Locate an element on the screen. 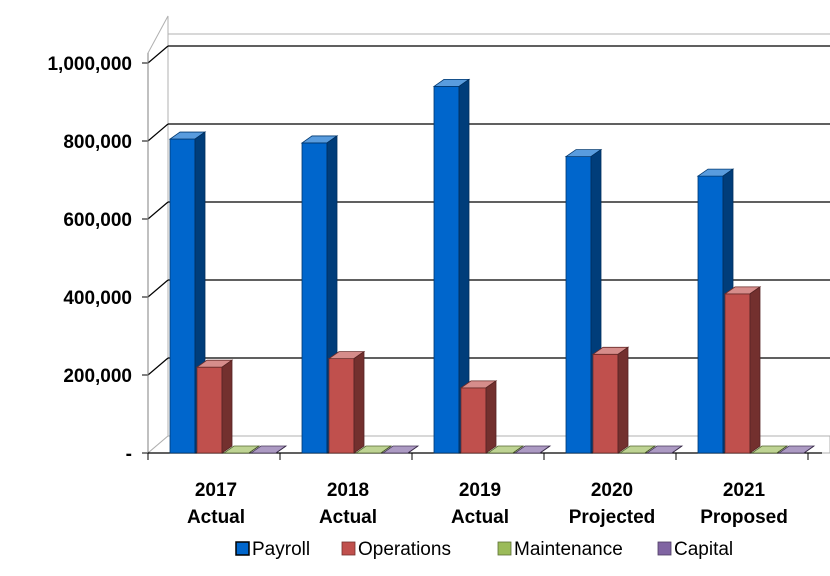 The height and width of the screenshot is (576, 830). bar-operations-2017 is located at coordinates (209, 410).